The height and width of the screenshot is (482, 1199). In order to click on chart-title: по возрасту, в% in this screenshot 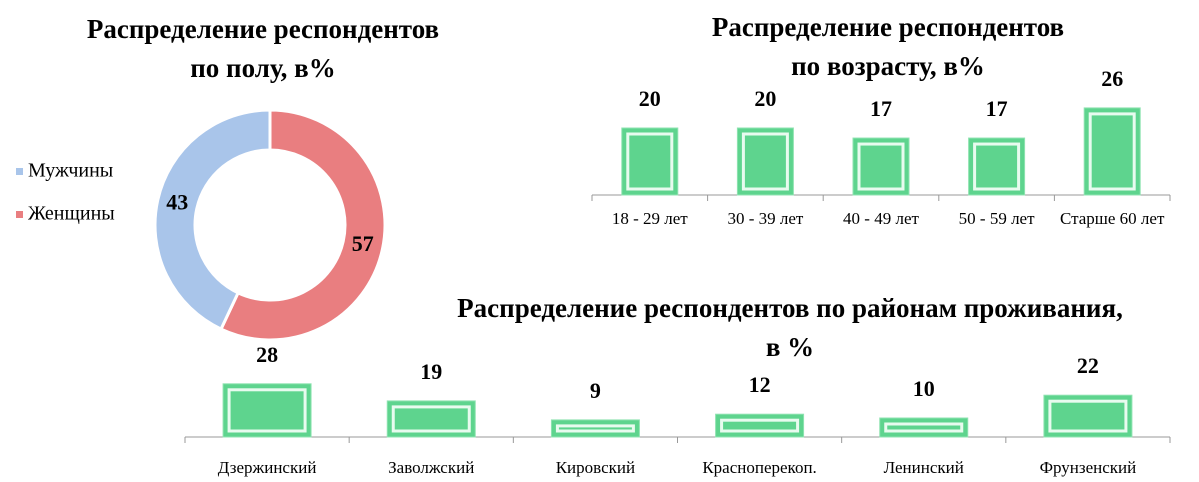, I will do `click(888, 66)`.